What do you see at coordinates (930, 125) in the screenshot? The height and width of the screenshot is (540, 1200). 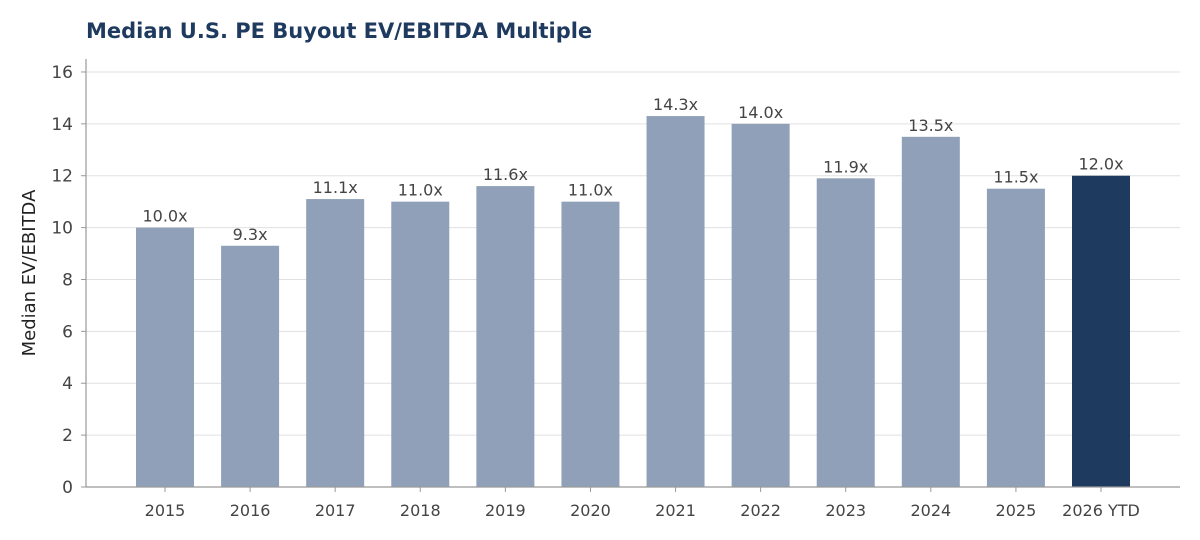 I see `data-label: 13.5x` at bounding box center [930, 125].